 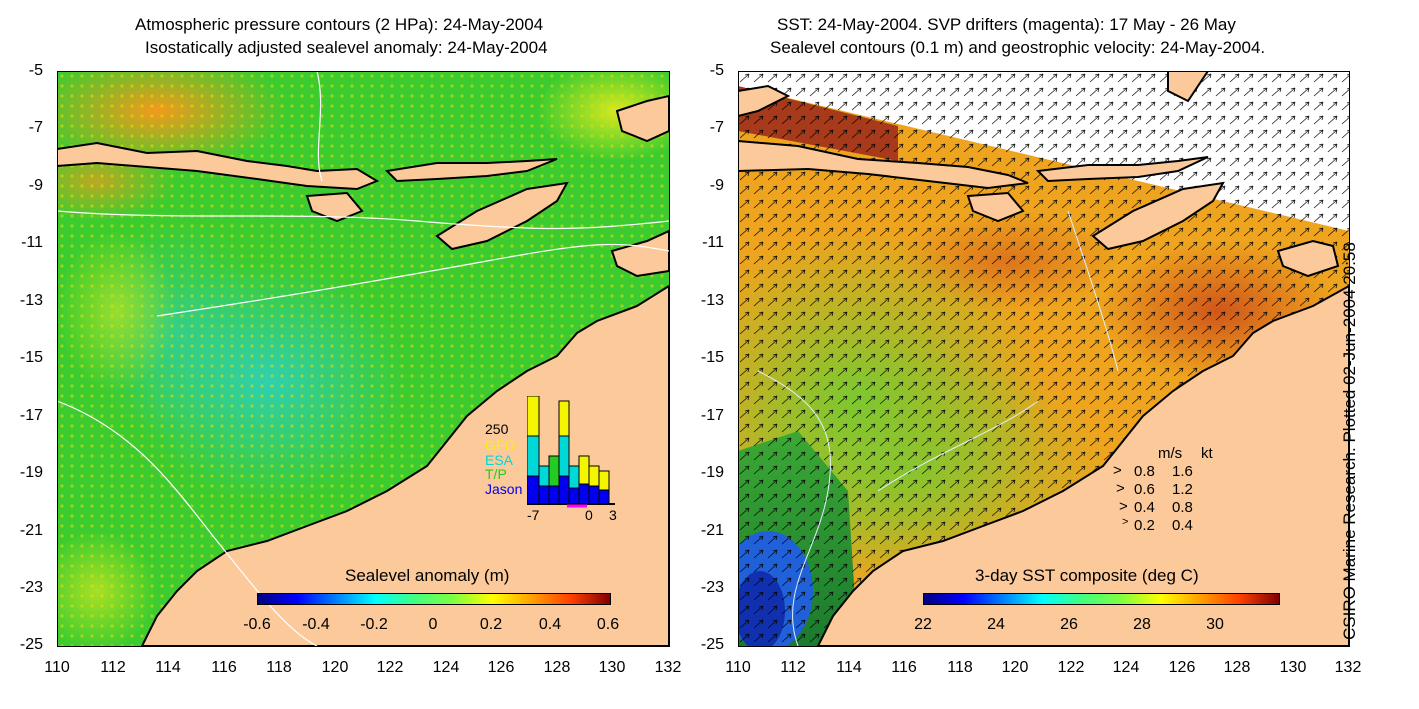 What do you see at coordinates (712, 472) in the screenshot?
I see `right-y-tick: -19` at bounding box center [712, 472].